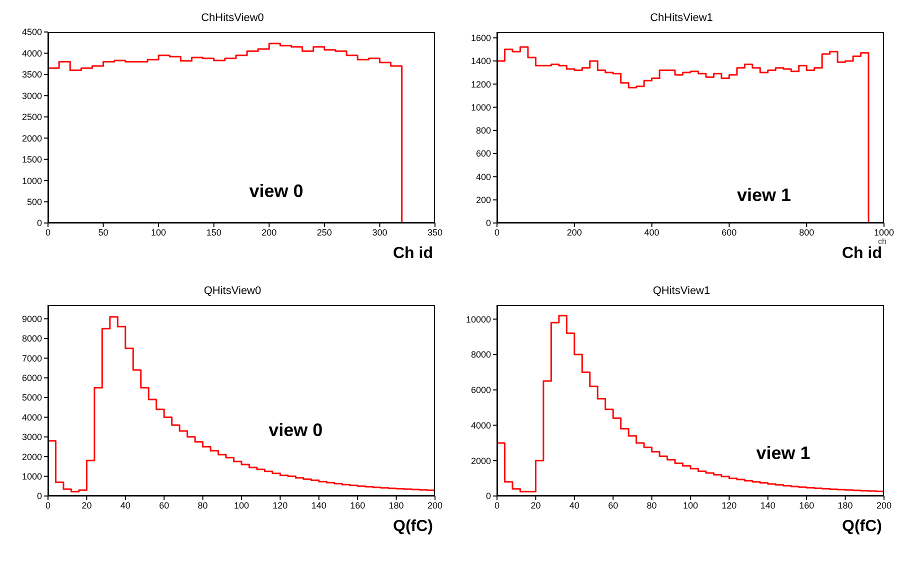  What do you see at coordinates (232, 18) in the screenshot?
I see `chart-title: ChHitsView0` at bounding box center [232, 18].